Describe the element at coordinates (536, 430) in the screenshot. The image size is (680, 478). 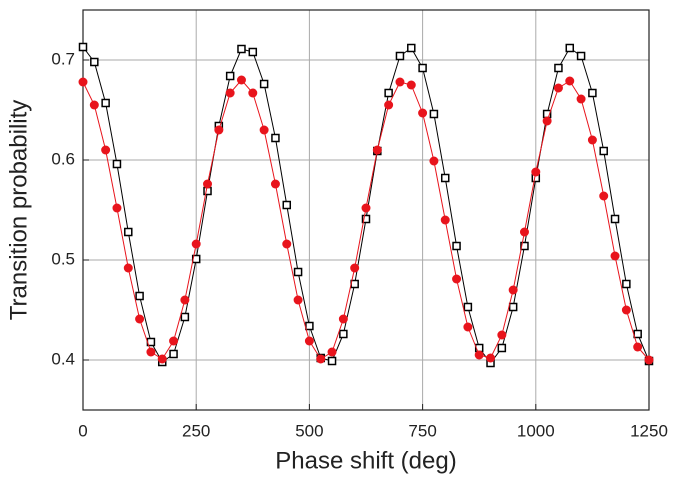
I see `x-tick-label: 1000` at that location.